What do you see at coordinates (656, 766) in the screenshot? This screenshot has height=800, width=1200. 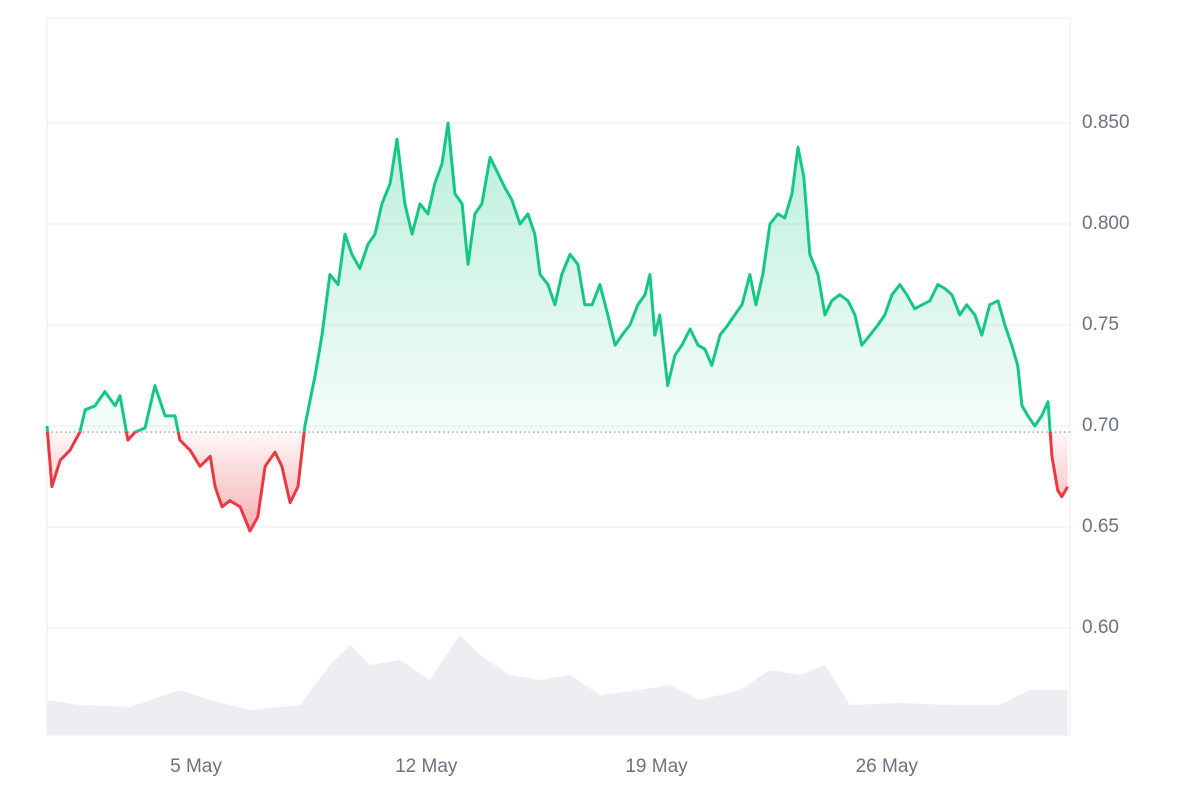 I see `x-tick-label: 19 May` at bounding box center [656, 766].